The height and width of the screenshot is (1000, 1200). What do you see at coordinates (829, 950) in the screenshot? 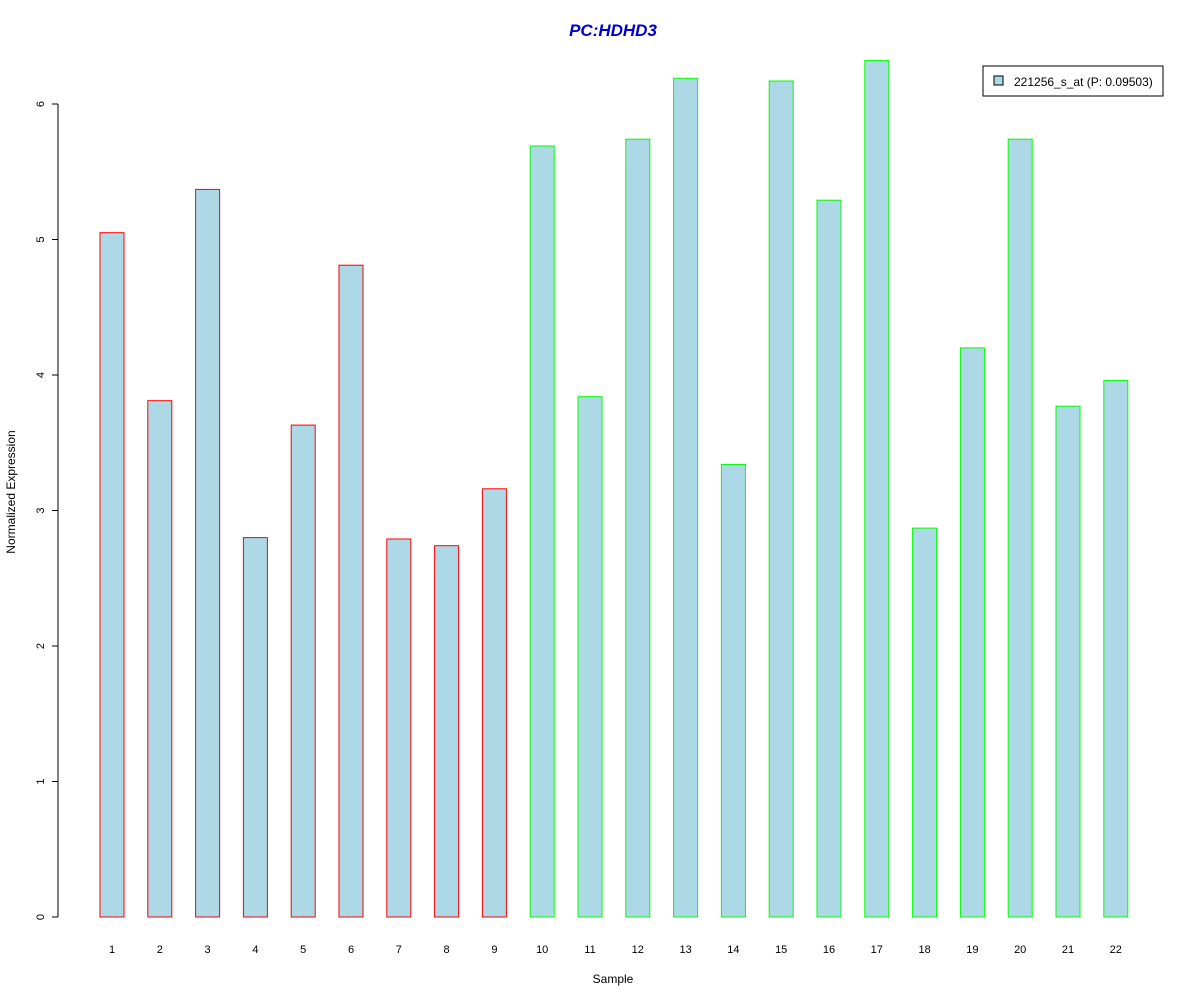
I see `x-tick-label: 16` at bounding box center [829, 950].